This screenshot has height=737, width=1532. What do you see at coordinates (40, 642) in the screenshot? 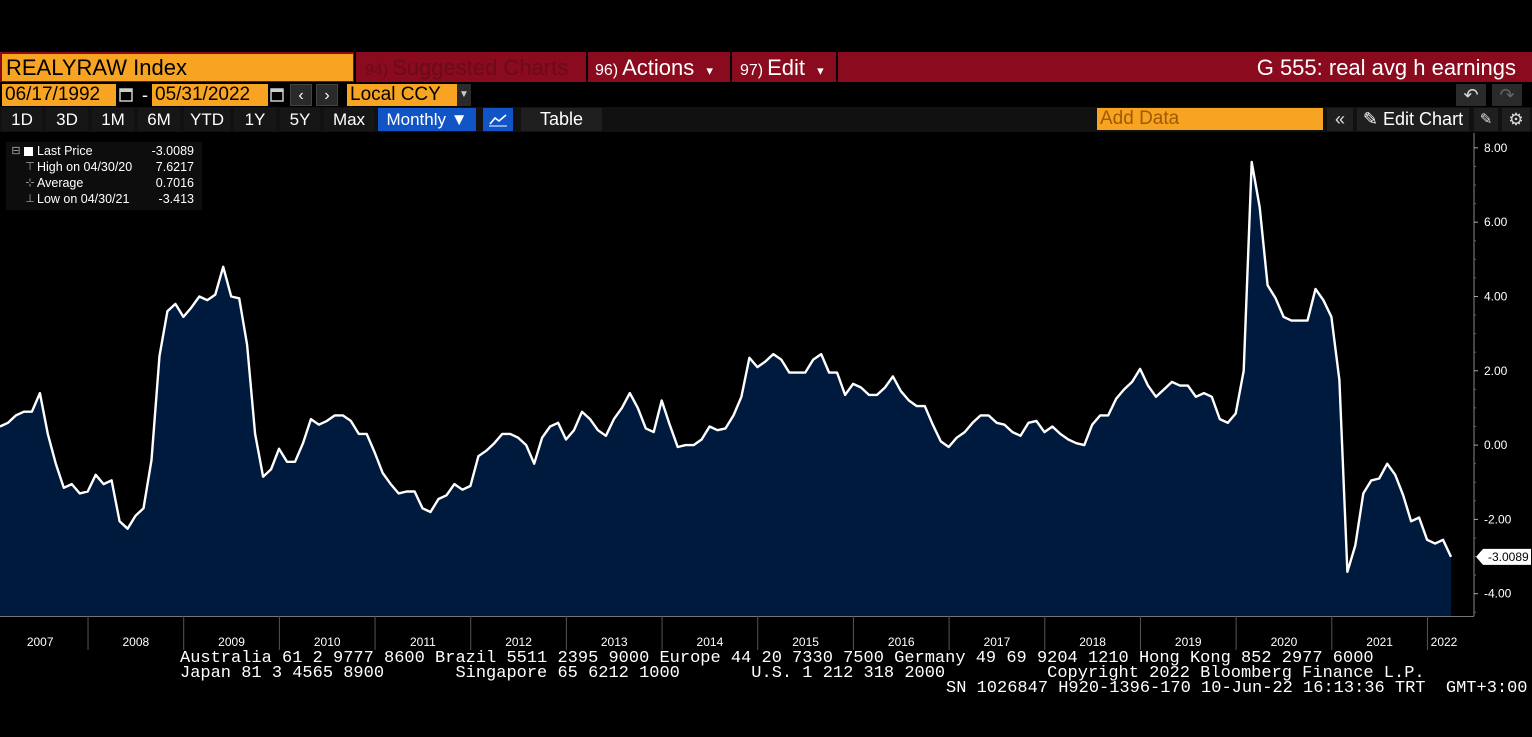
I see `x-tick-label: 2007` at bounding box center [40, 642].